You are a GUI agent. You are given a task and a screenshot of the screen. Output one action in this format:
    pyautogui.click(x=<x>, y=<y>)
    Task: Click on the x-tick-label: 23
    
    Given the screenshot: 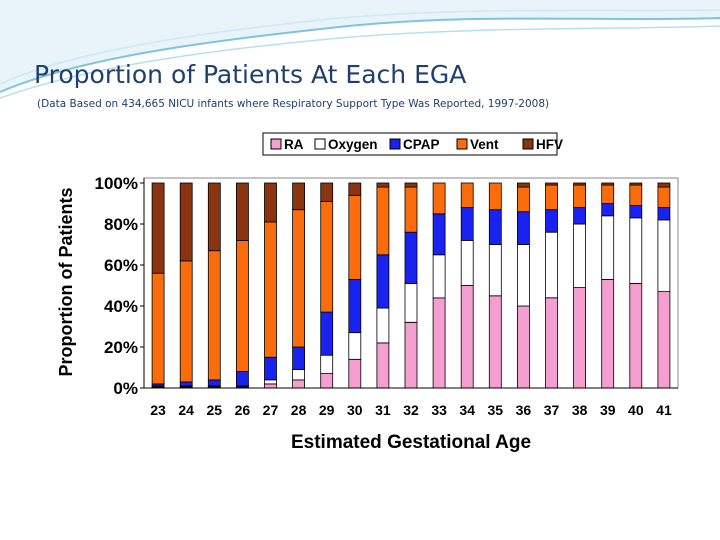 What is the action you would take?
    pyautogui.click(x=158, y=410)
    